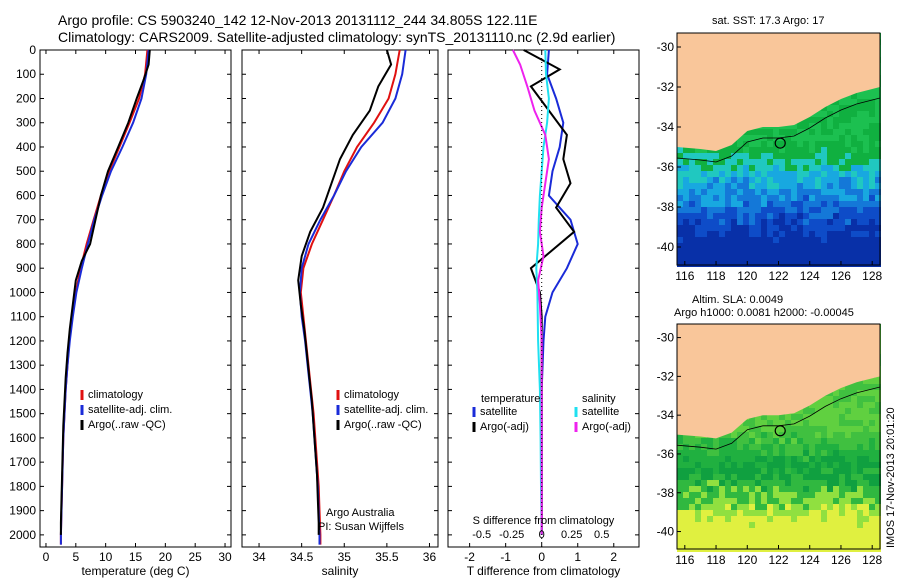  Describe the element at coordinates (666, 532) in the screenshot. I see `map-y-tick-label: -40` at that location.